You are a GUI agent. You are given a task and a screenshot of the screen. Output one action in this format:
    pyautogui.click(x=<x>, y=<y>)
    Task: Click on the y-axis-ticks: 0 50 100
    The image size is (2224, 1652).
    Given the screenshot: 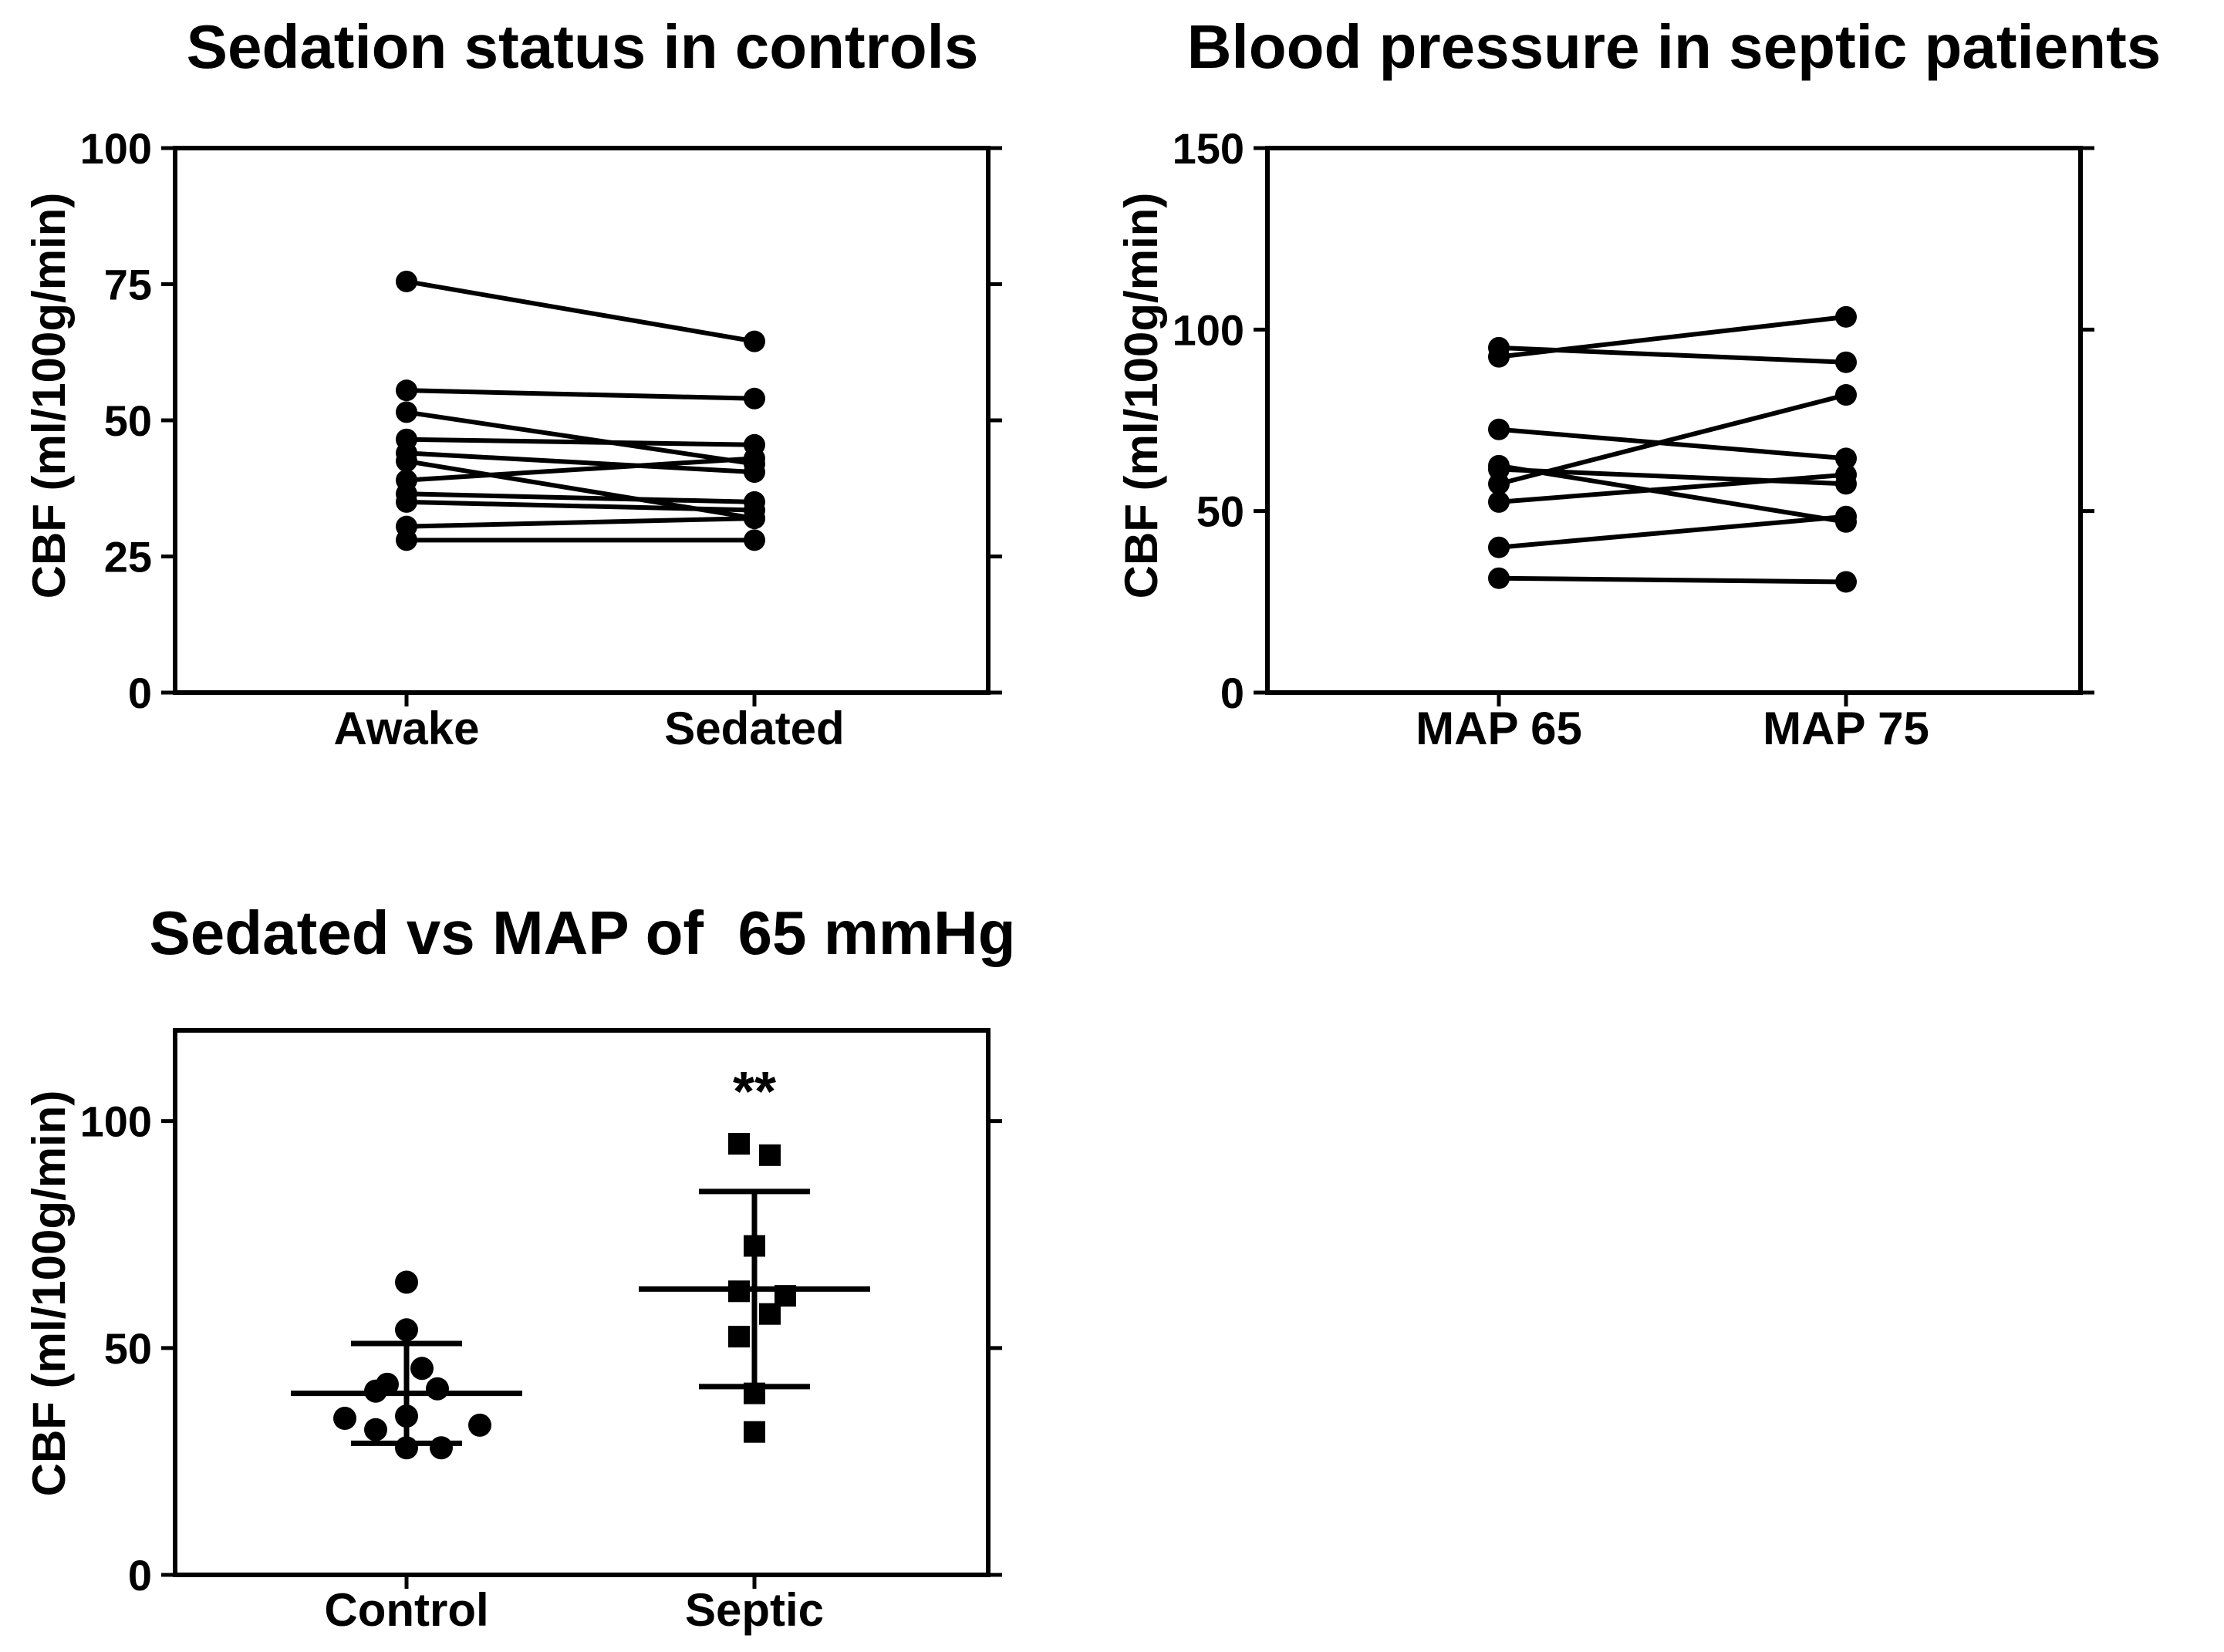 What is the action you would take?
    pyautogui.click(x=541, y=1349)
    